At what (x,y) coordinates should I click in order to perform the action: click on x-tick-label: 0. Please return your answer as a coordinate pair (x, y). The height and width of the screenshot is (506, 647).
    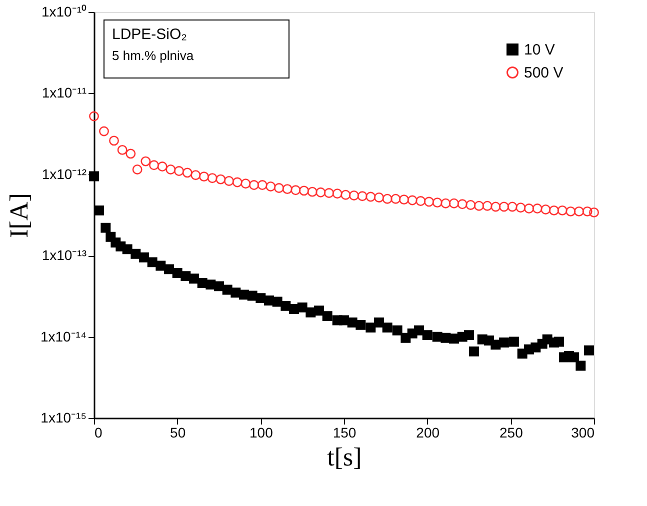
    Looking at the image, I should click on (98, 432).